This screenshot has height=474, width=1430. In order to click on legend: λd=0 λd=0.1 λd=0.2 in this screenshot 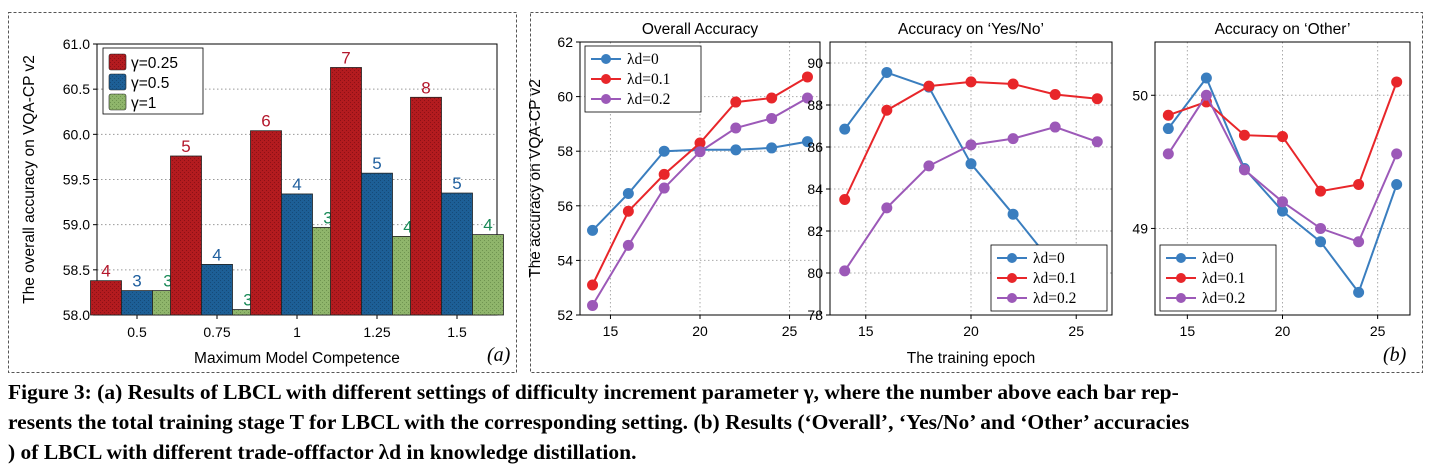, I will do `click(1049, 278)`.